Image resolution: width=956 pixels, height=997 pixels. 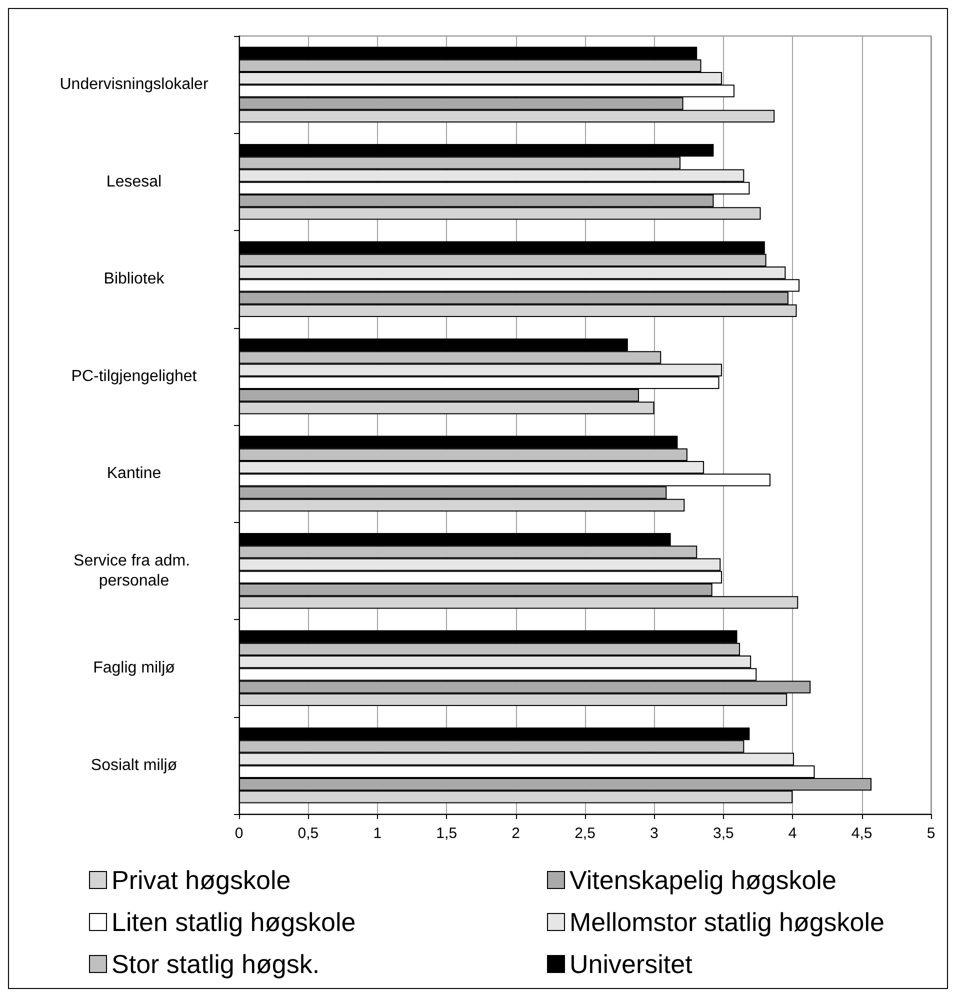 What do you see at coordinates (134, 85) in the screenshot?
I see `y-tick-label: Undervisningslokaler` at bounding box center [134, 85].